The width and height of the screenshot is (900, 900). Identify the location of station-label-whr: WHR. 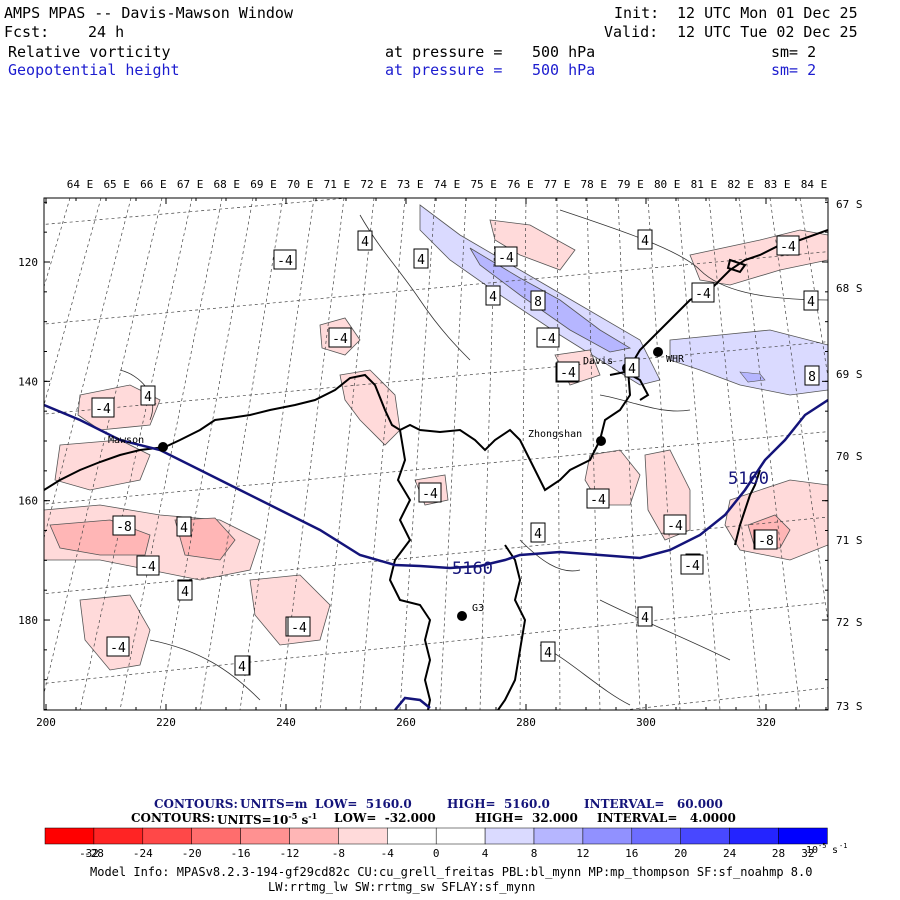
(675, 359).